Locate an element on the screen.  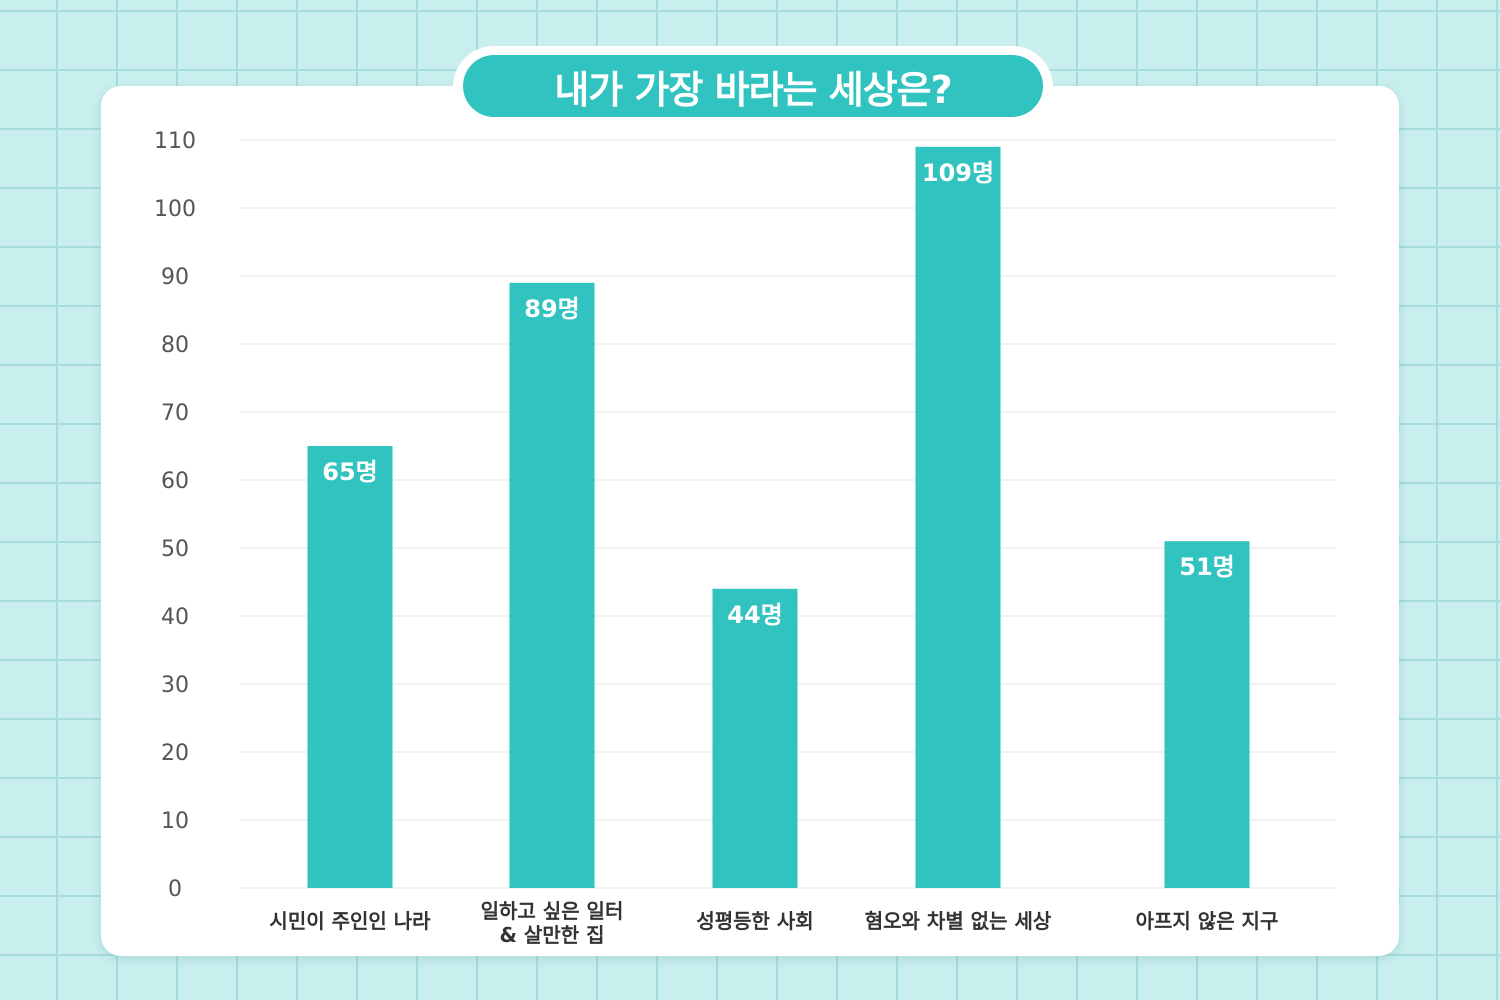
bar-value-label: 51명 is located at coordinates (1206, 567).